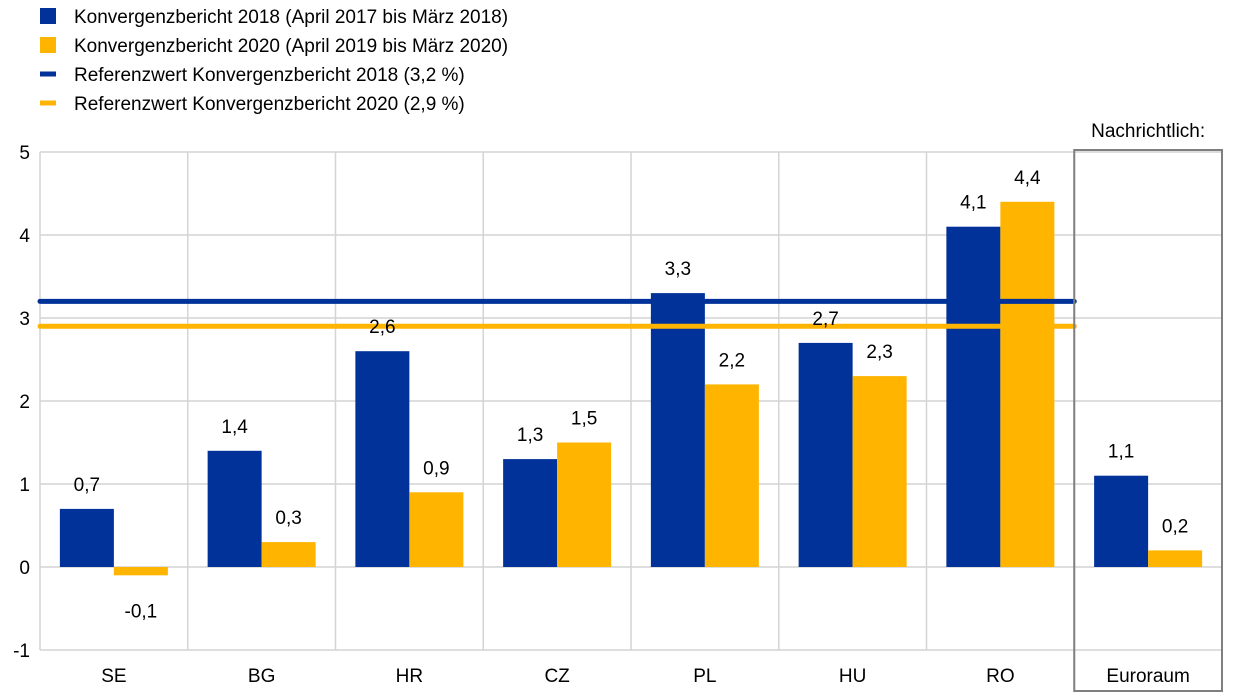 This screenshot has width=1240, height=698. Describe the element at coordinates (21, 651) in the screenshot. I see `y-tick-label: -1` at that location.